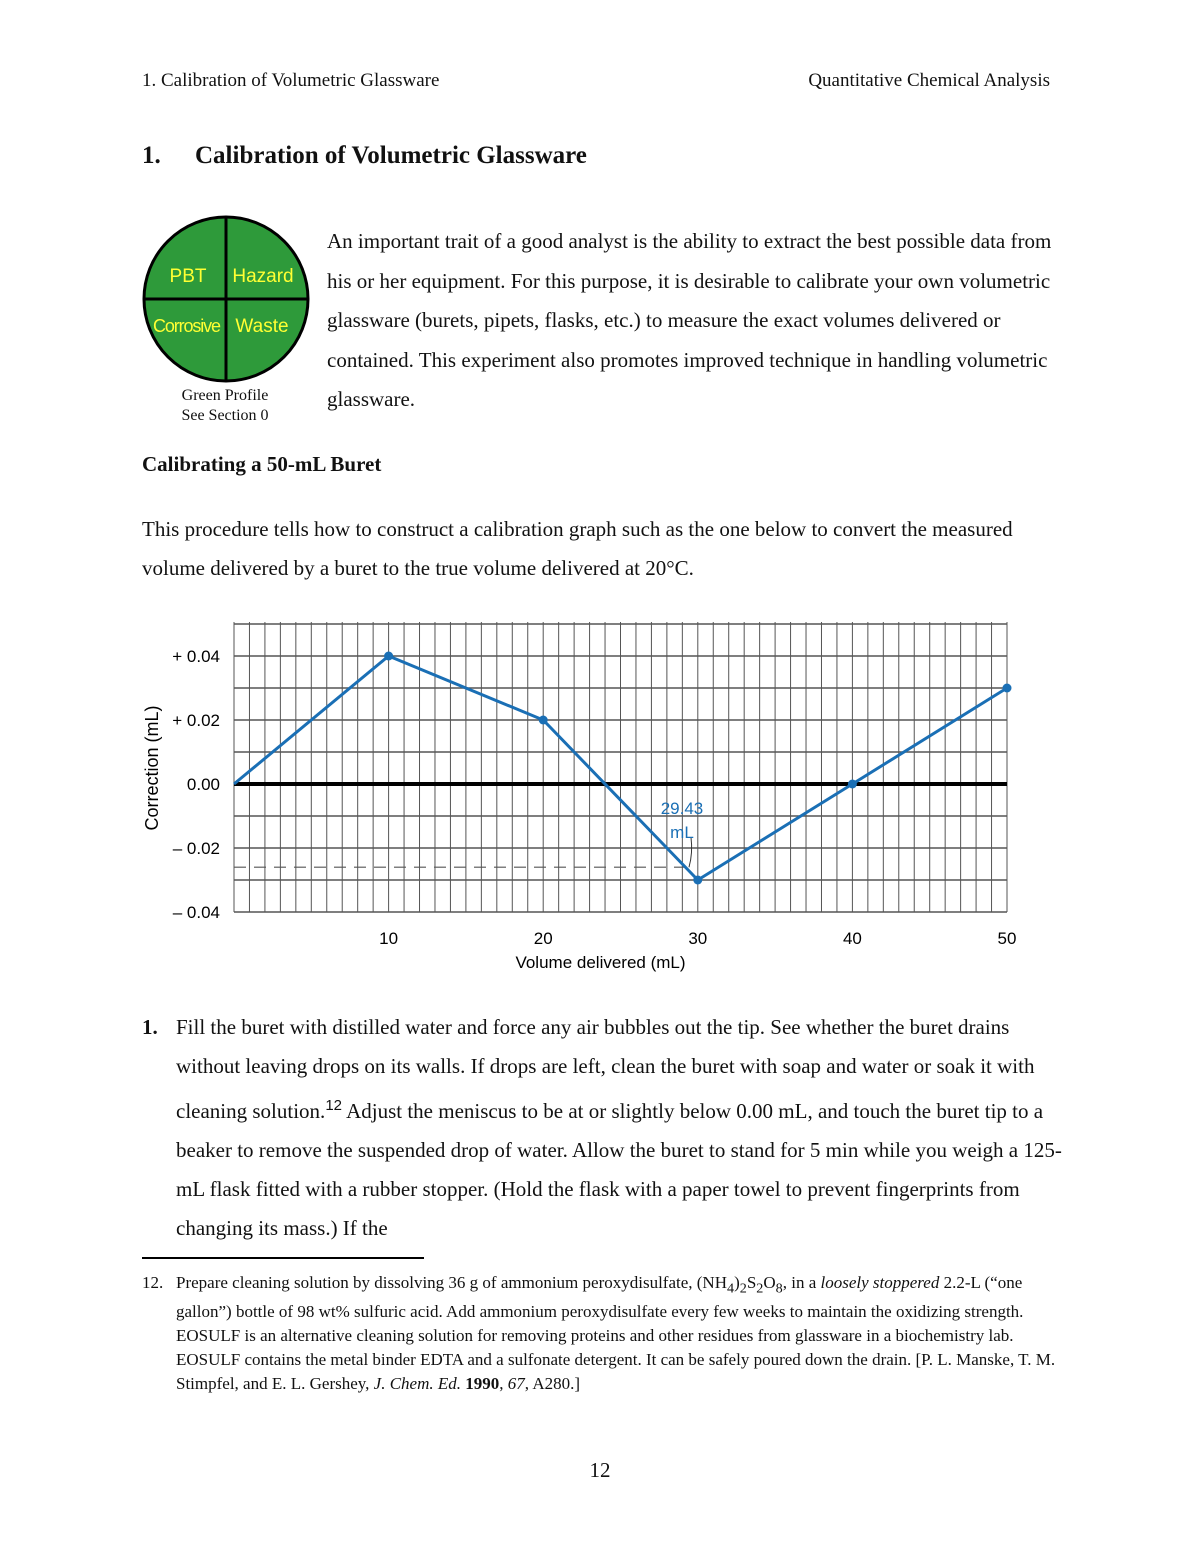 The image size is (1200, 1553). Describe the element at coordinates (153, 1282) in the screenshot. I see `footnote-number: 12.` at that location.